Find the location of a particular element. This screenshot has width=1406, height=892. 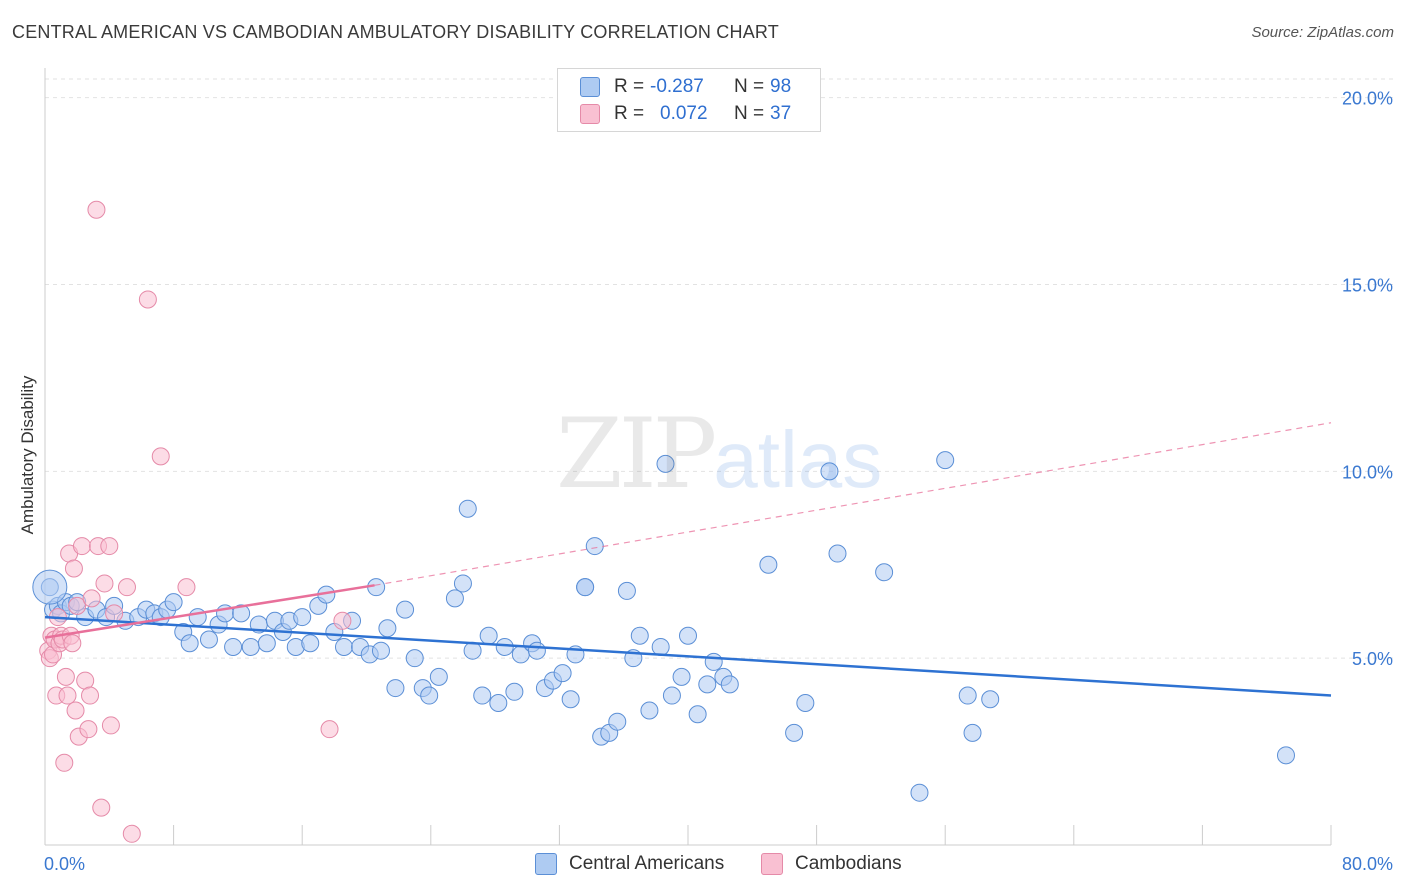

legend-swatch-pink is located at coordinates (590, 114).